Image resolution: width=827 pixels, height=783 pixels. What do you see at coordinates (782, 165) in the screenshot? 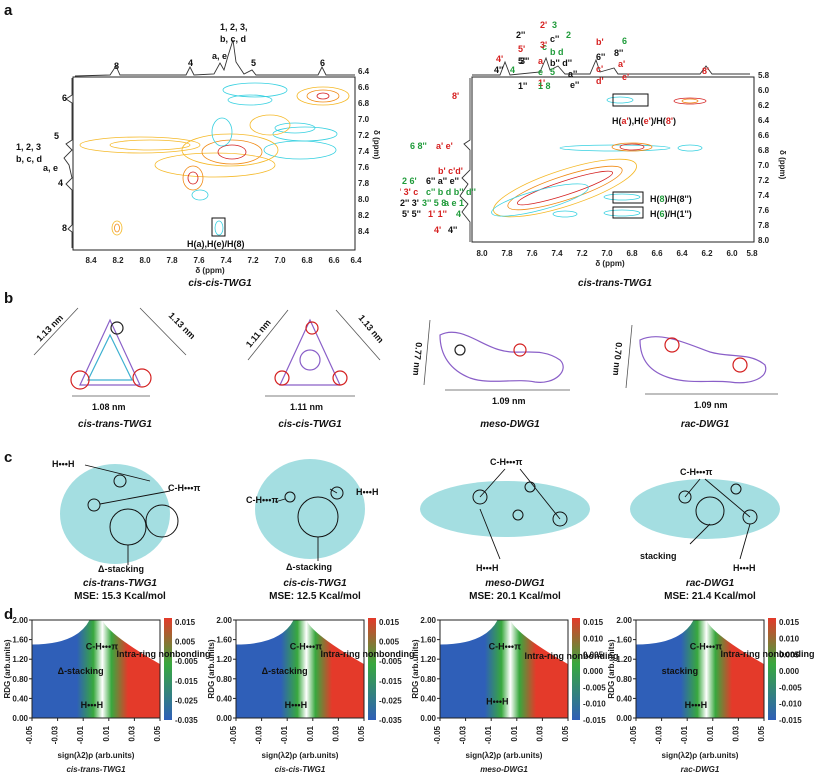
I see `y-axis-label: δ (ppm)` at bounding box center [782, 165].